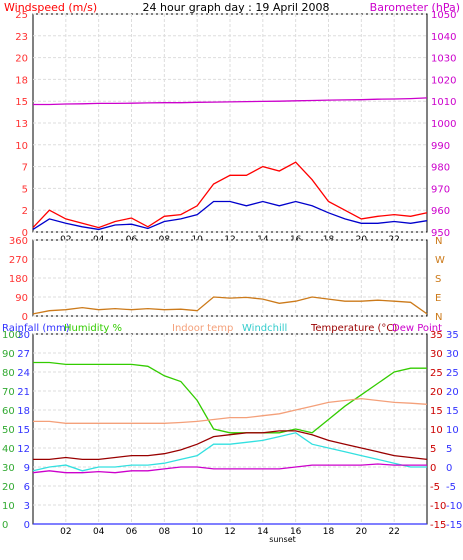 The image size is (463, 560). Describe the element at coordinates (236, 7) in the screenshot. I see `graph-title: 24 hour graph day : 19 April 2008` at that location.